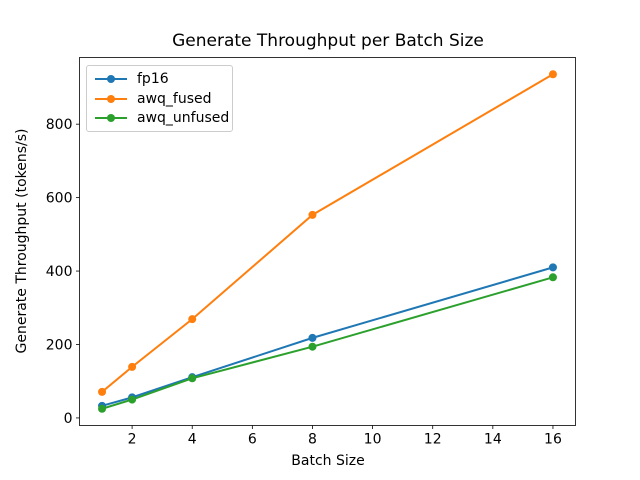 Image resolution: width=640 pixels, height=480 pixels. Describe the element at coordinates (68, 419) in the screenshot. I see `y-tick-label: 0` at that location.